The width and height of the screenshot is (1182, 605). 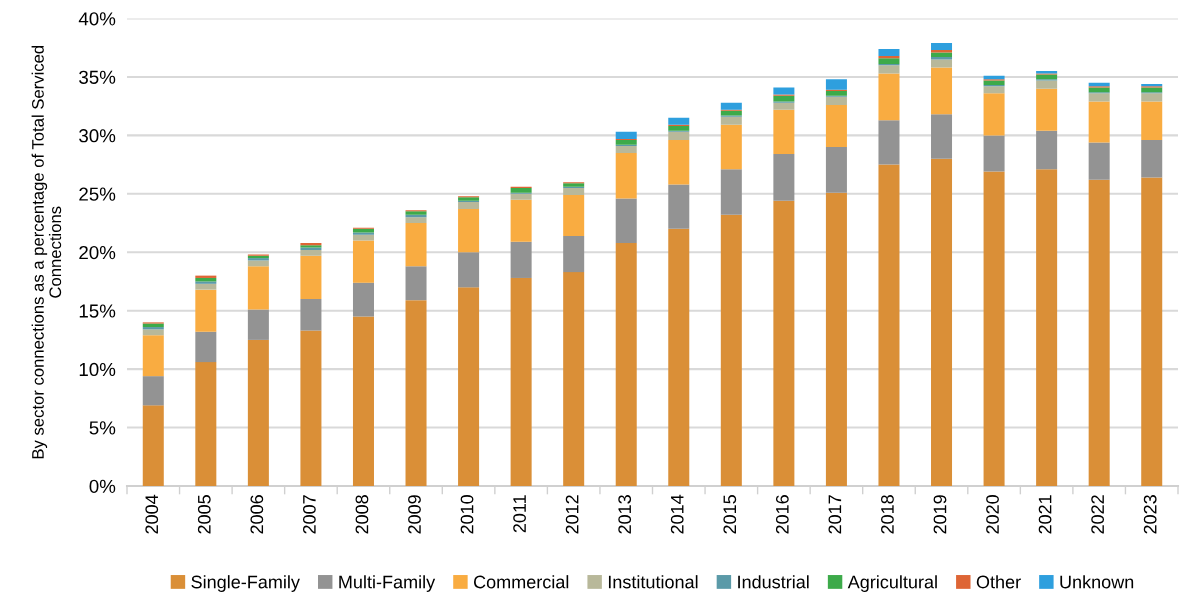 What do you see at coordinates (309, 514) in the screenshot?
I see `x-tick-label: 2007` at bounding box center [309, 514].